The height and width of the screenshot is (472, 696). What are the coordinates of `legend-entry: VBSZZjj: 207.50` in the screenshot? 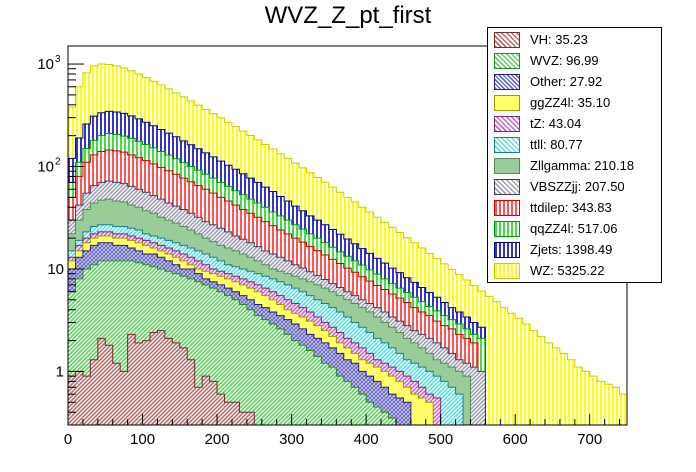 It's located at (574, 187).